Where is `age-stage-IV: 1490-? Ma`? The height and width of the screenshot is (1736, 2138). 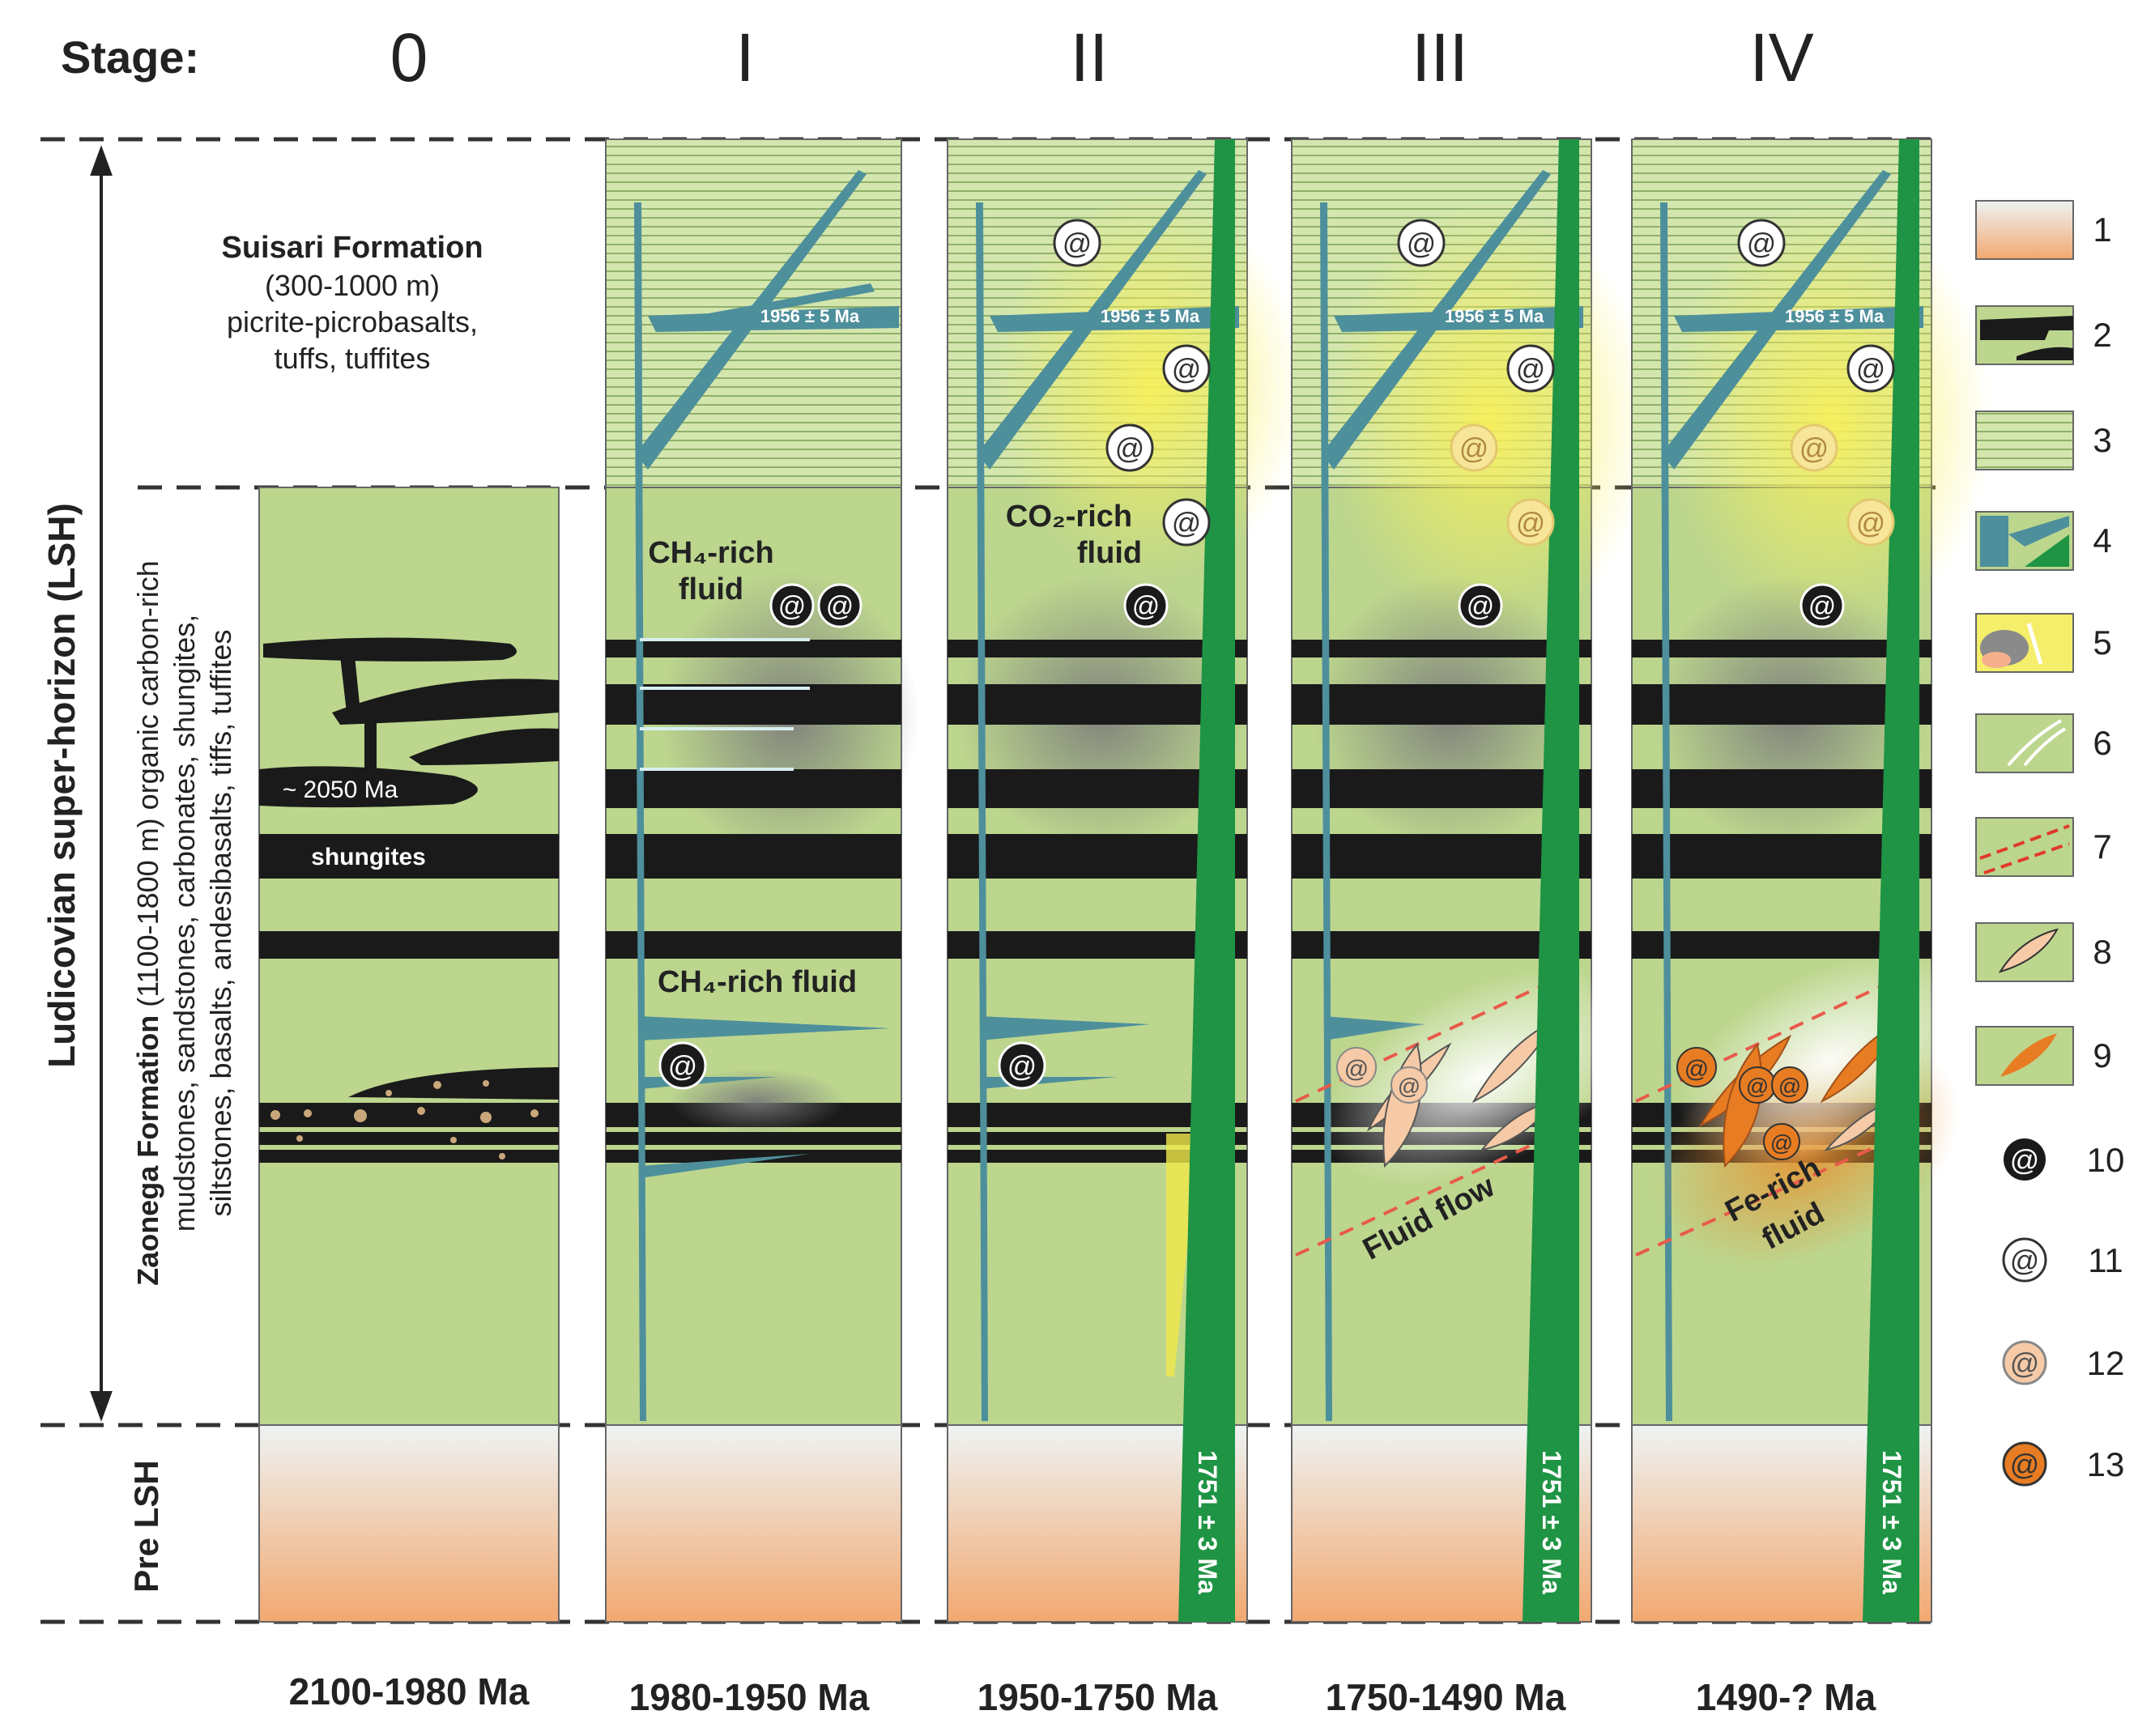 age-stage-IV: 1490-? Ma is located at coordinates (1786, 1697).